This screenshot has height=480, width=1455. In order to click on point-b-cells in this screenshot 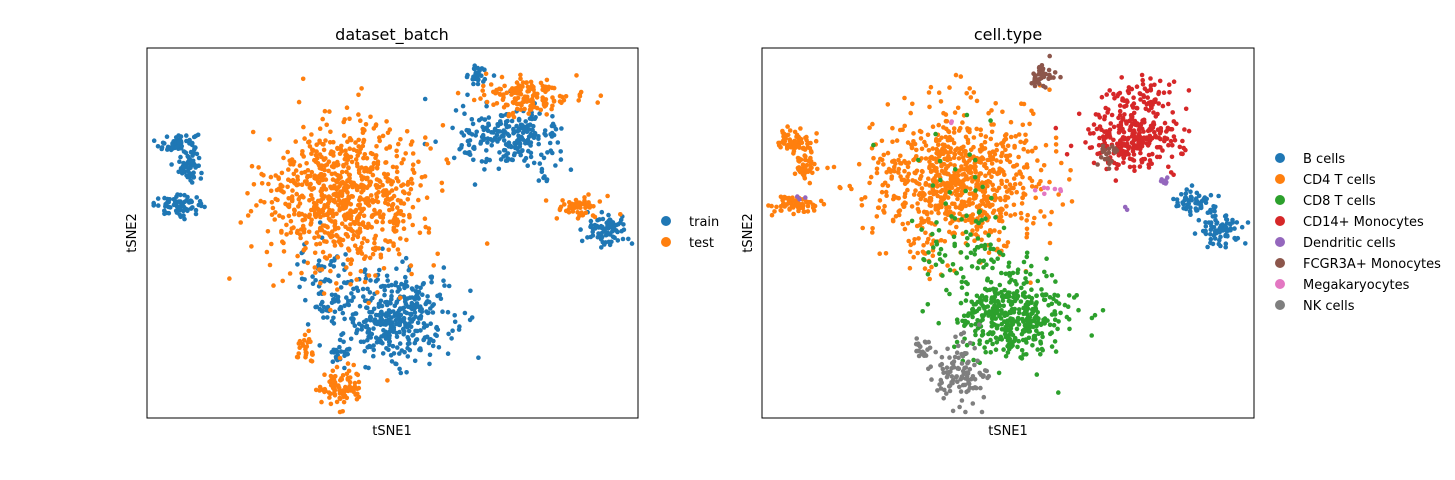, I will do `click(1211, 229)`.